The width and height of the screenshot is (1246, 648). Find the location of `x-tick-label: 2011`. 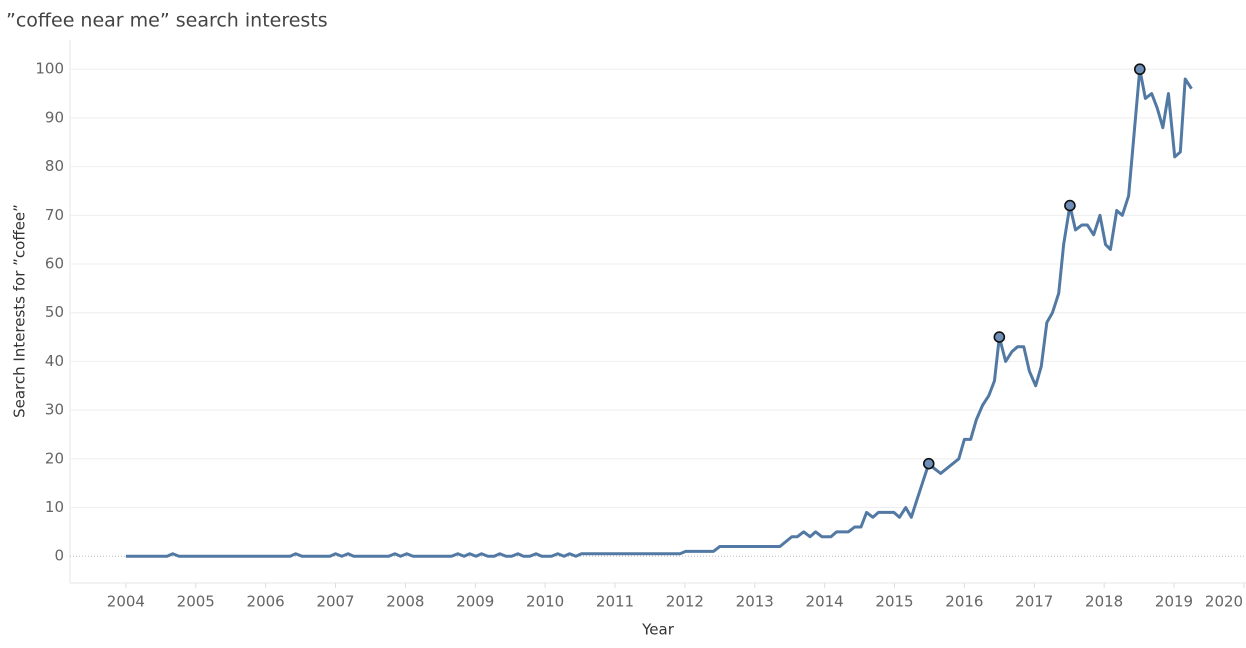

x-tick-label: 2011 is located at coordinates (615, 602).